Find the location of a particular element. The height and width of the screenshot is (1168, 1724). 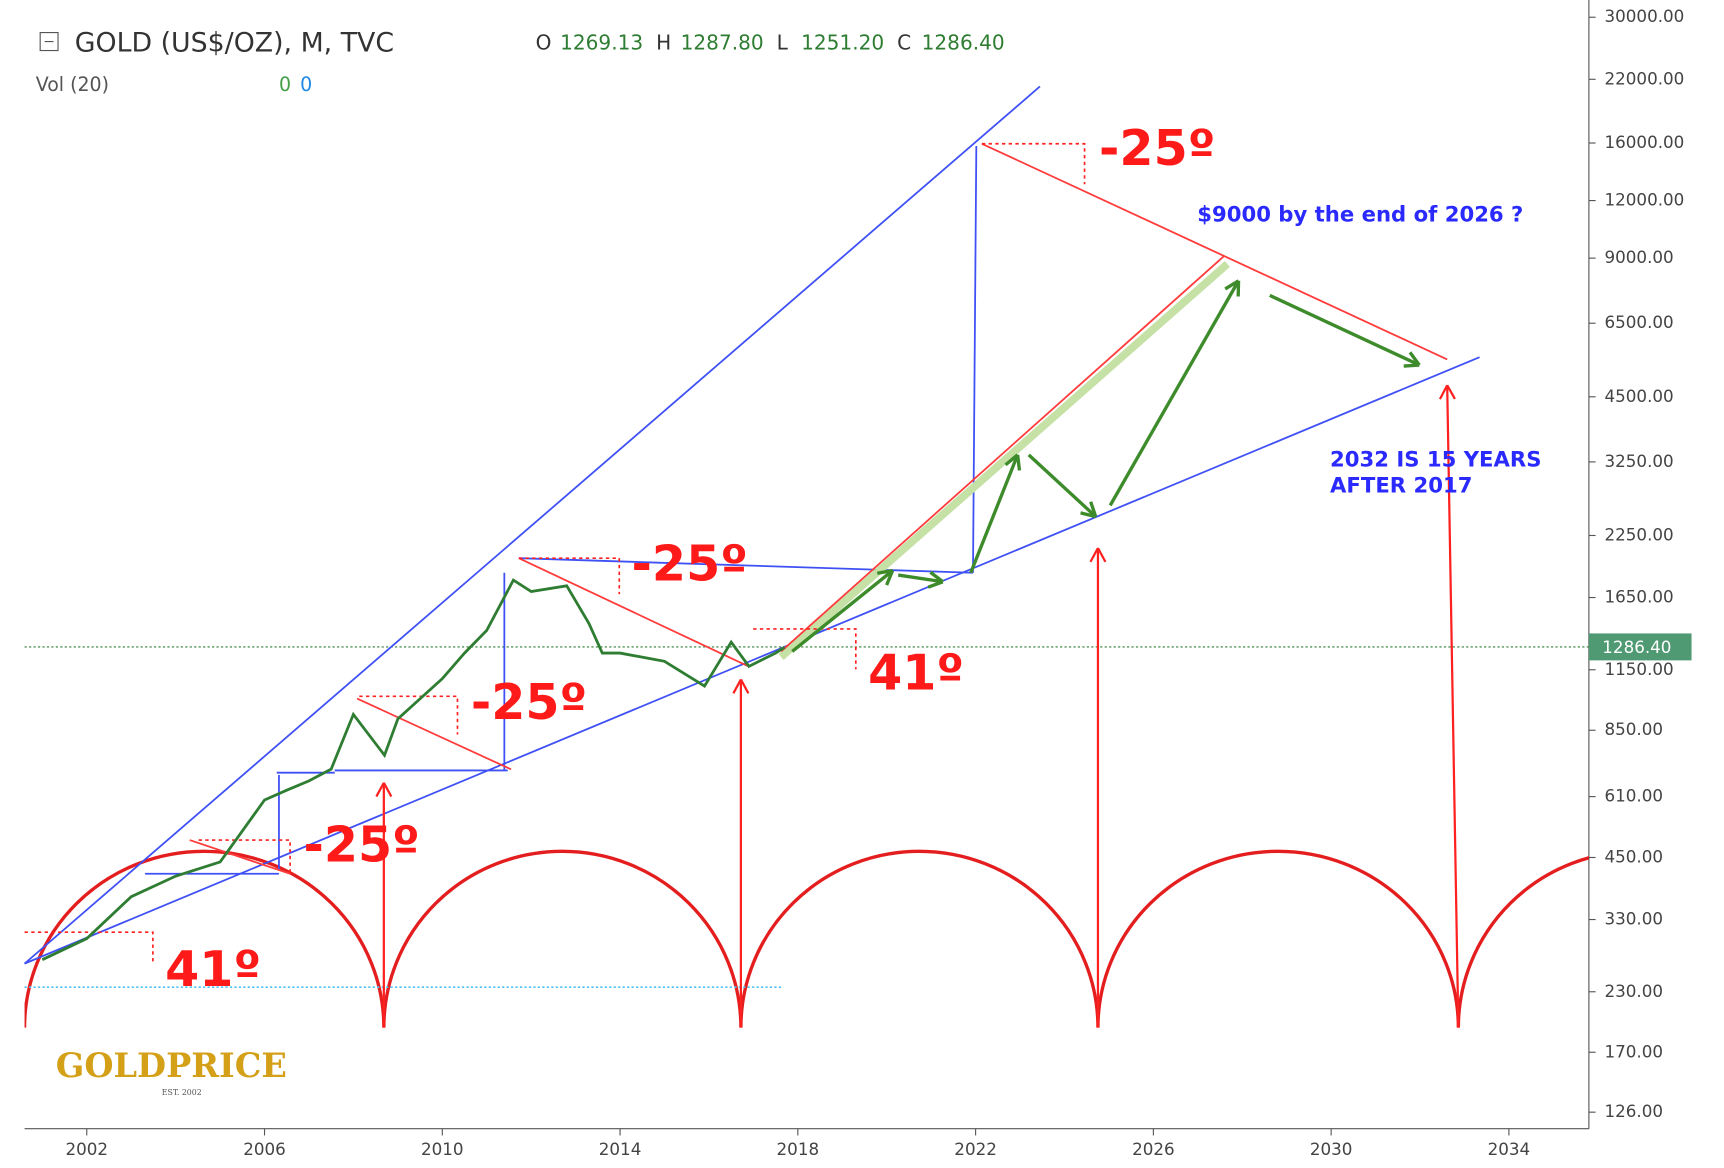

last-price-label: 1286.40 is located at coordinates (1636, 647).